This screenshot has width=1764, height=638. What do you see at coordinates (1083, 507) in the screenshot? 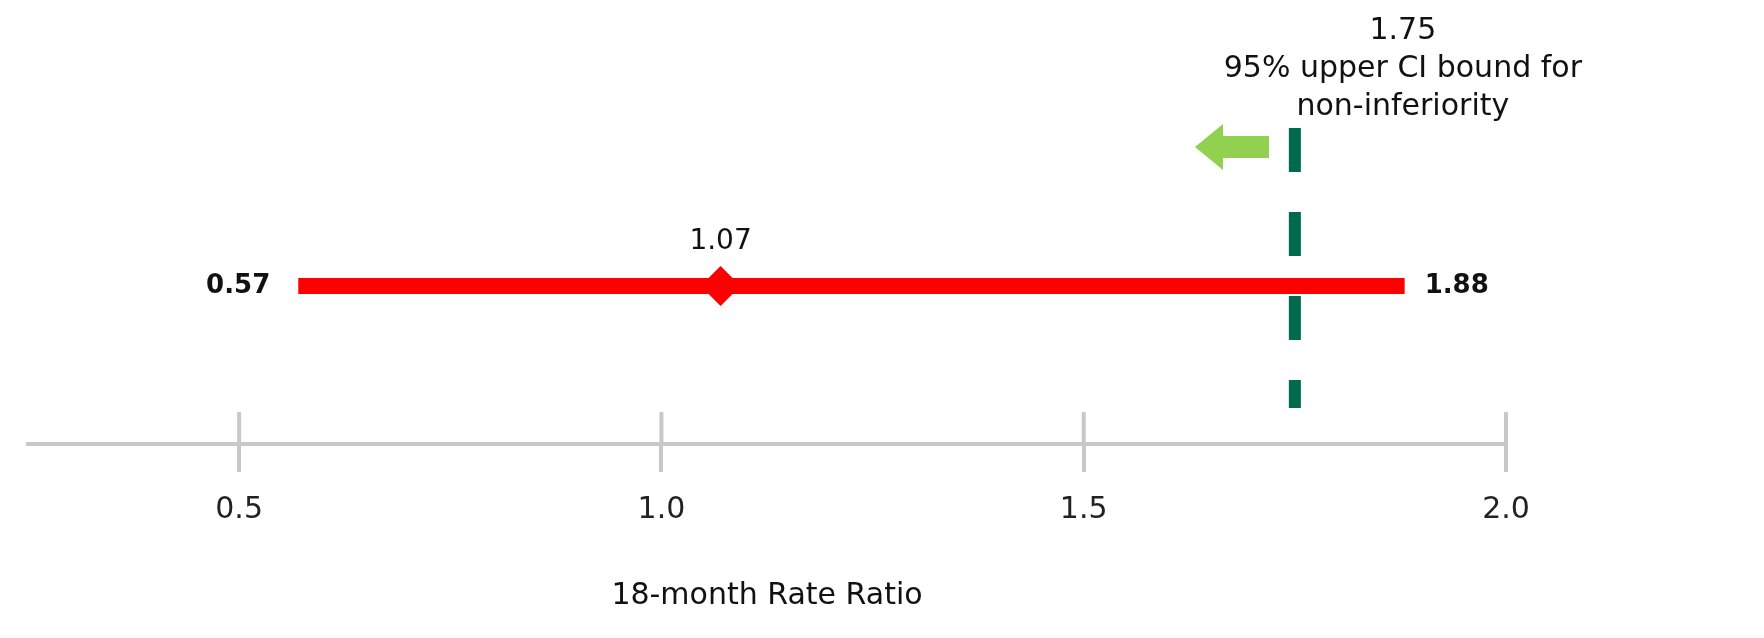
I see `x-tick-label: 1.5` at bounding box center [1083, 507].